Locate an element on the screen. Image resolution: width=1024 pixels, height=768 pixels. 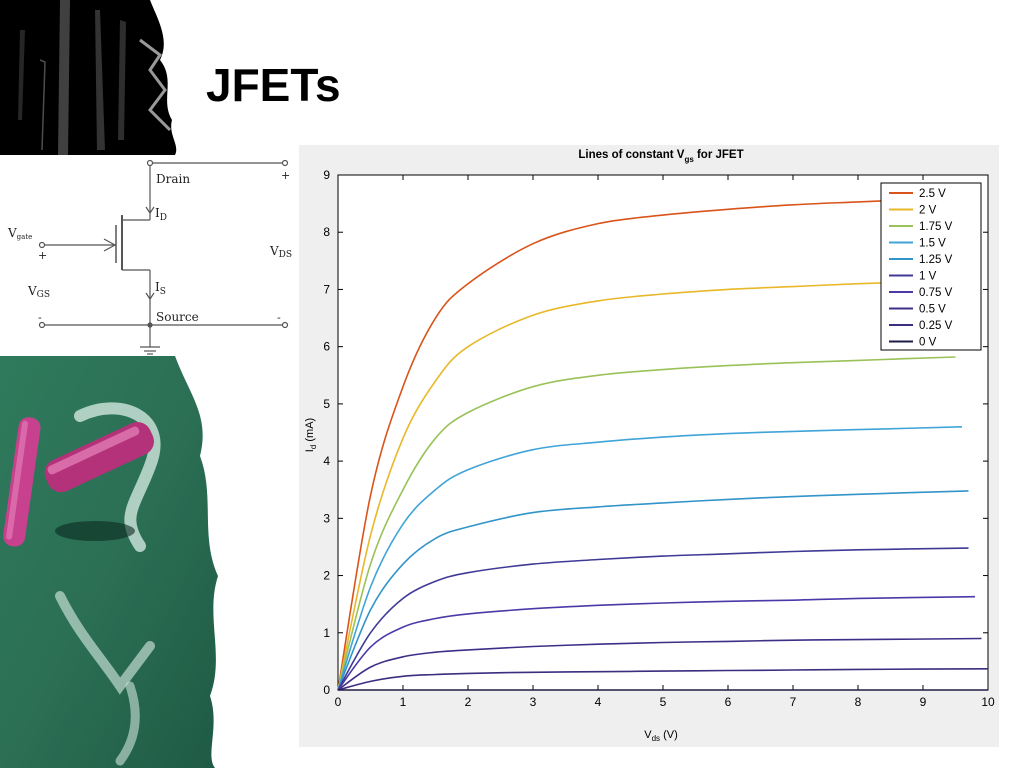
x-tick-label: 8 is located at coordinates (858, 702).